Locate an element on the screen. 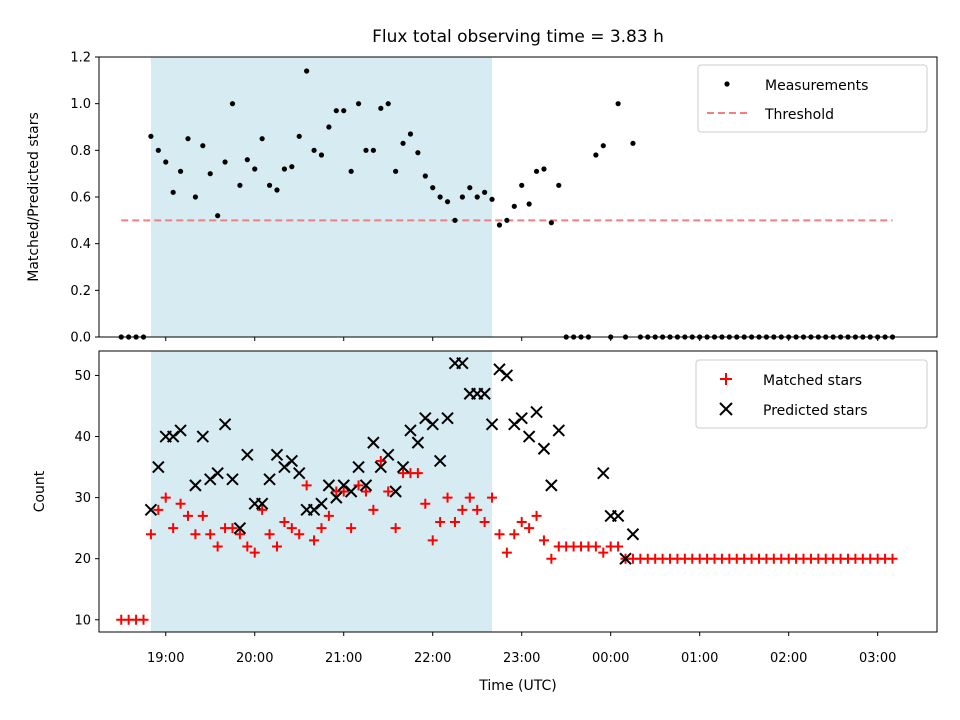 The width and height of the screenshot is (960, 720). legend-threshold-label: Threshold is located at coordinates (799, 115).